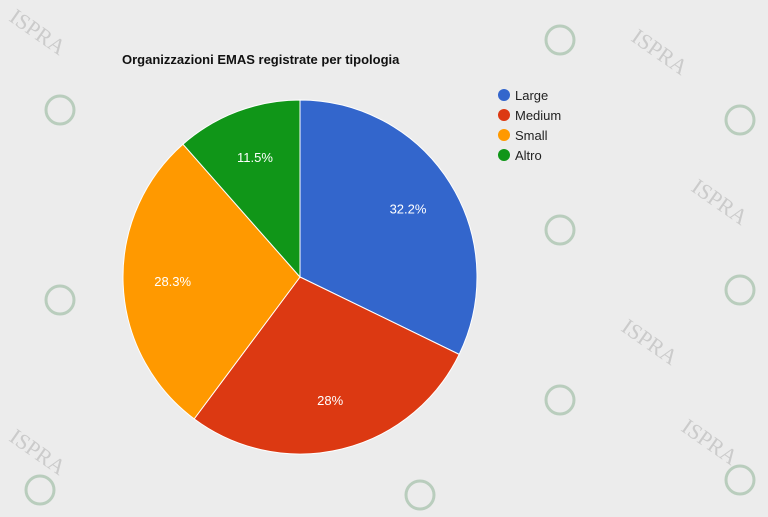 This screenshot has height=517, width=768. What do you see at coordinates (241, 189) in the screenshot?
I see `pie-slice-altro` at bounding box center [241, 189].